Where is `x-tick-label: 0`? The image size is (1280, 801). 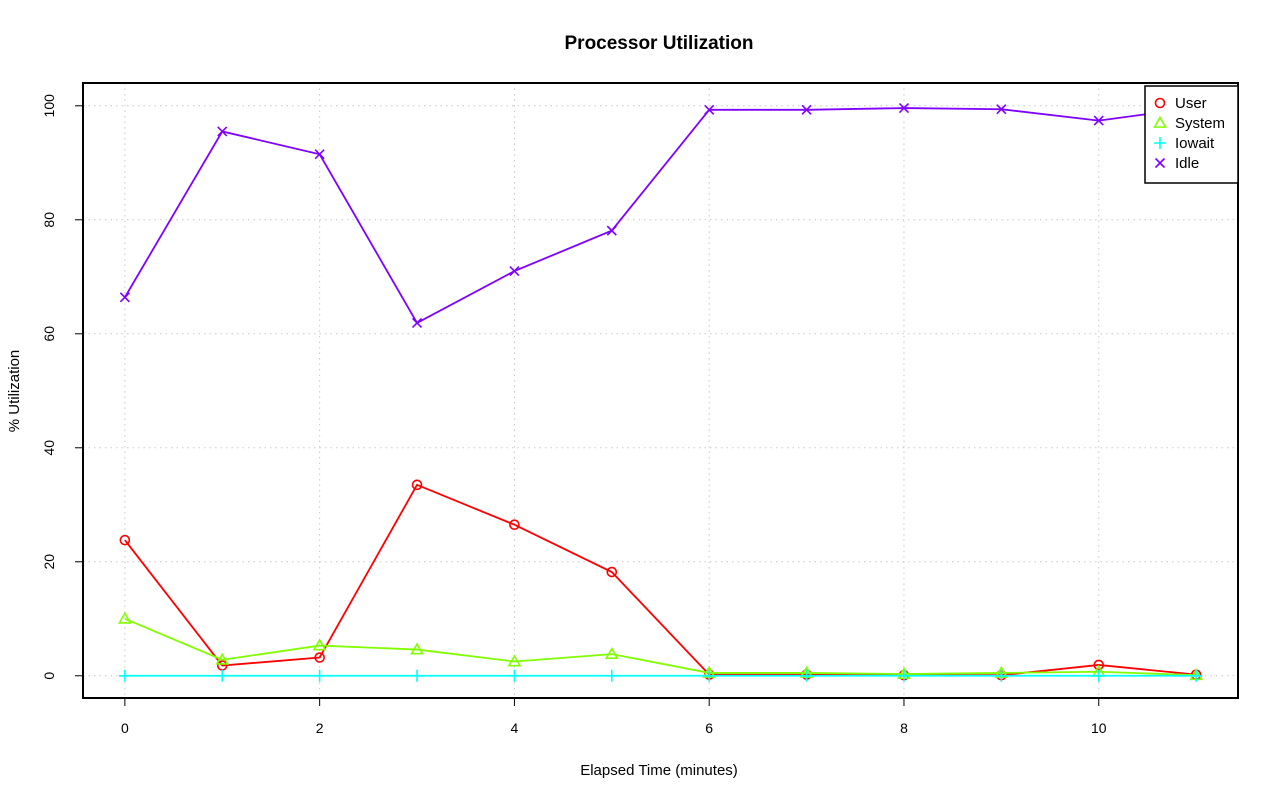
x-tick-label: 0 is located at coordinates (125, 728).